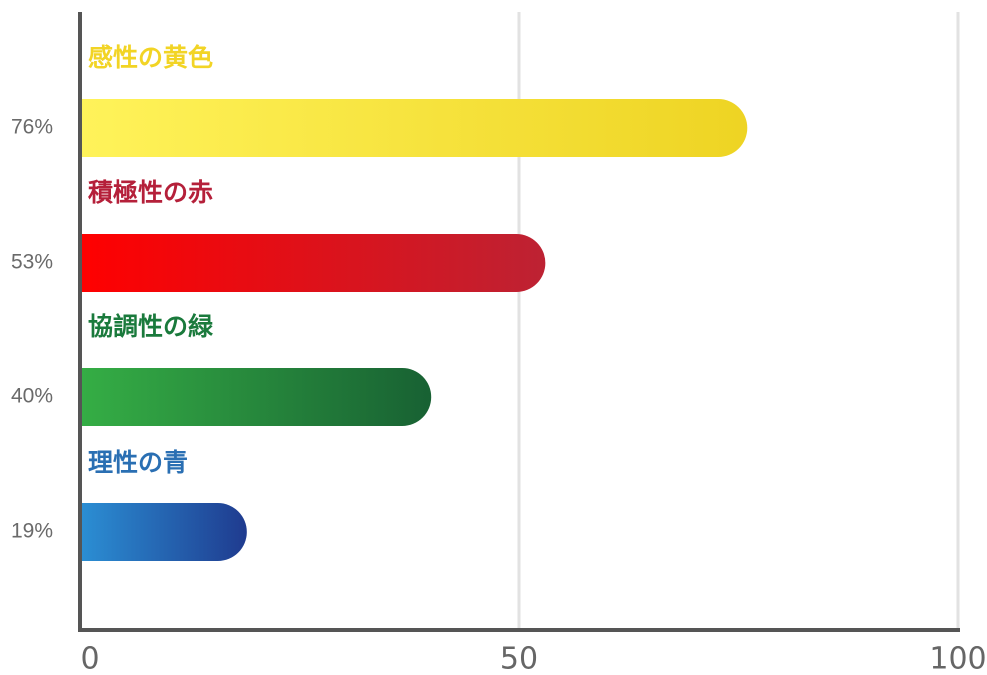 The height and width of the screenshot is (675, 987). What do you see at coordinates (957, 658) in the screenshot?
I see `x-tick-label-100: 100` at bounding box center [957, 658].